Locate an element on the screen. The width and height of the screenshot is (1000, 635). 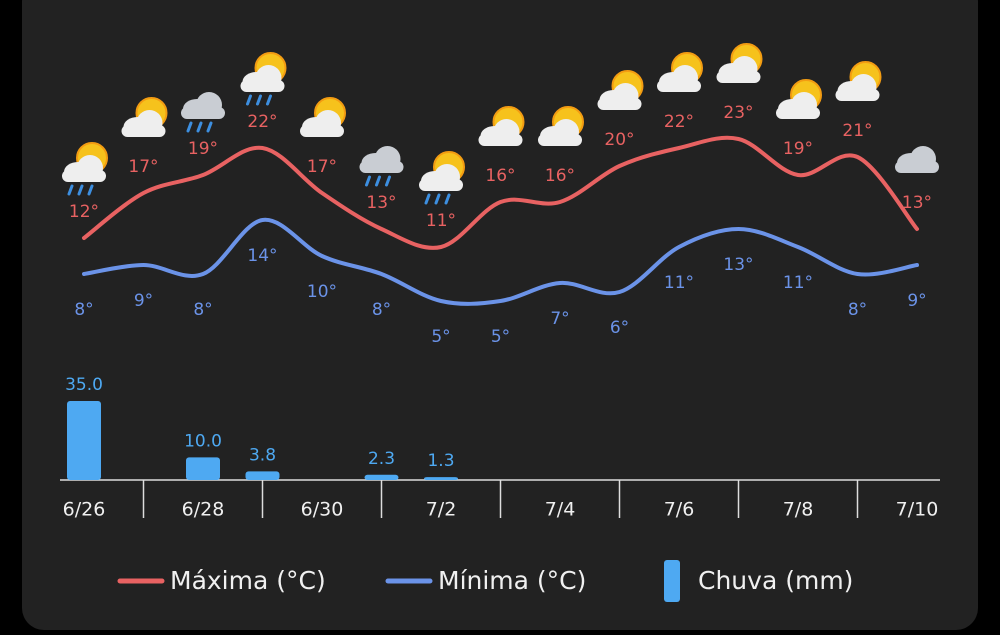
value-label: 3.8 is located at coordinates (262, 455).